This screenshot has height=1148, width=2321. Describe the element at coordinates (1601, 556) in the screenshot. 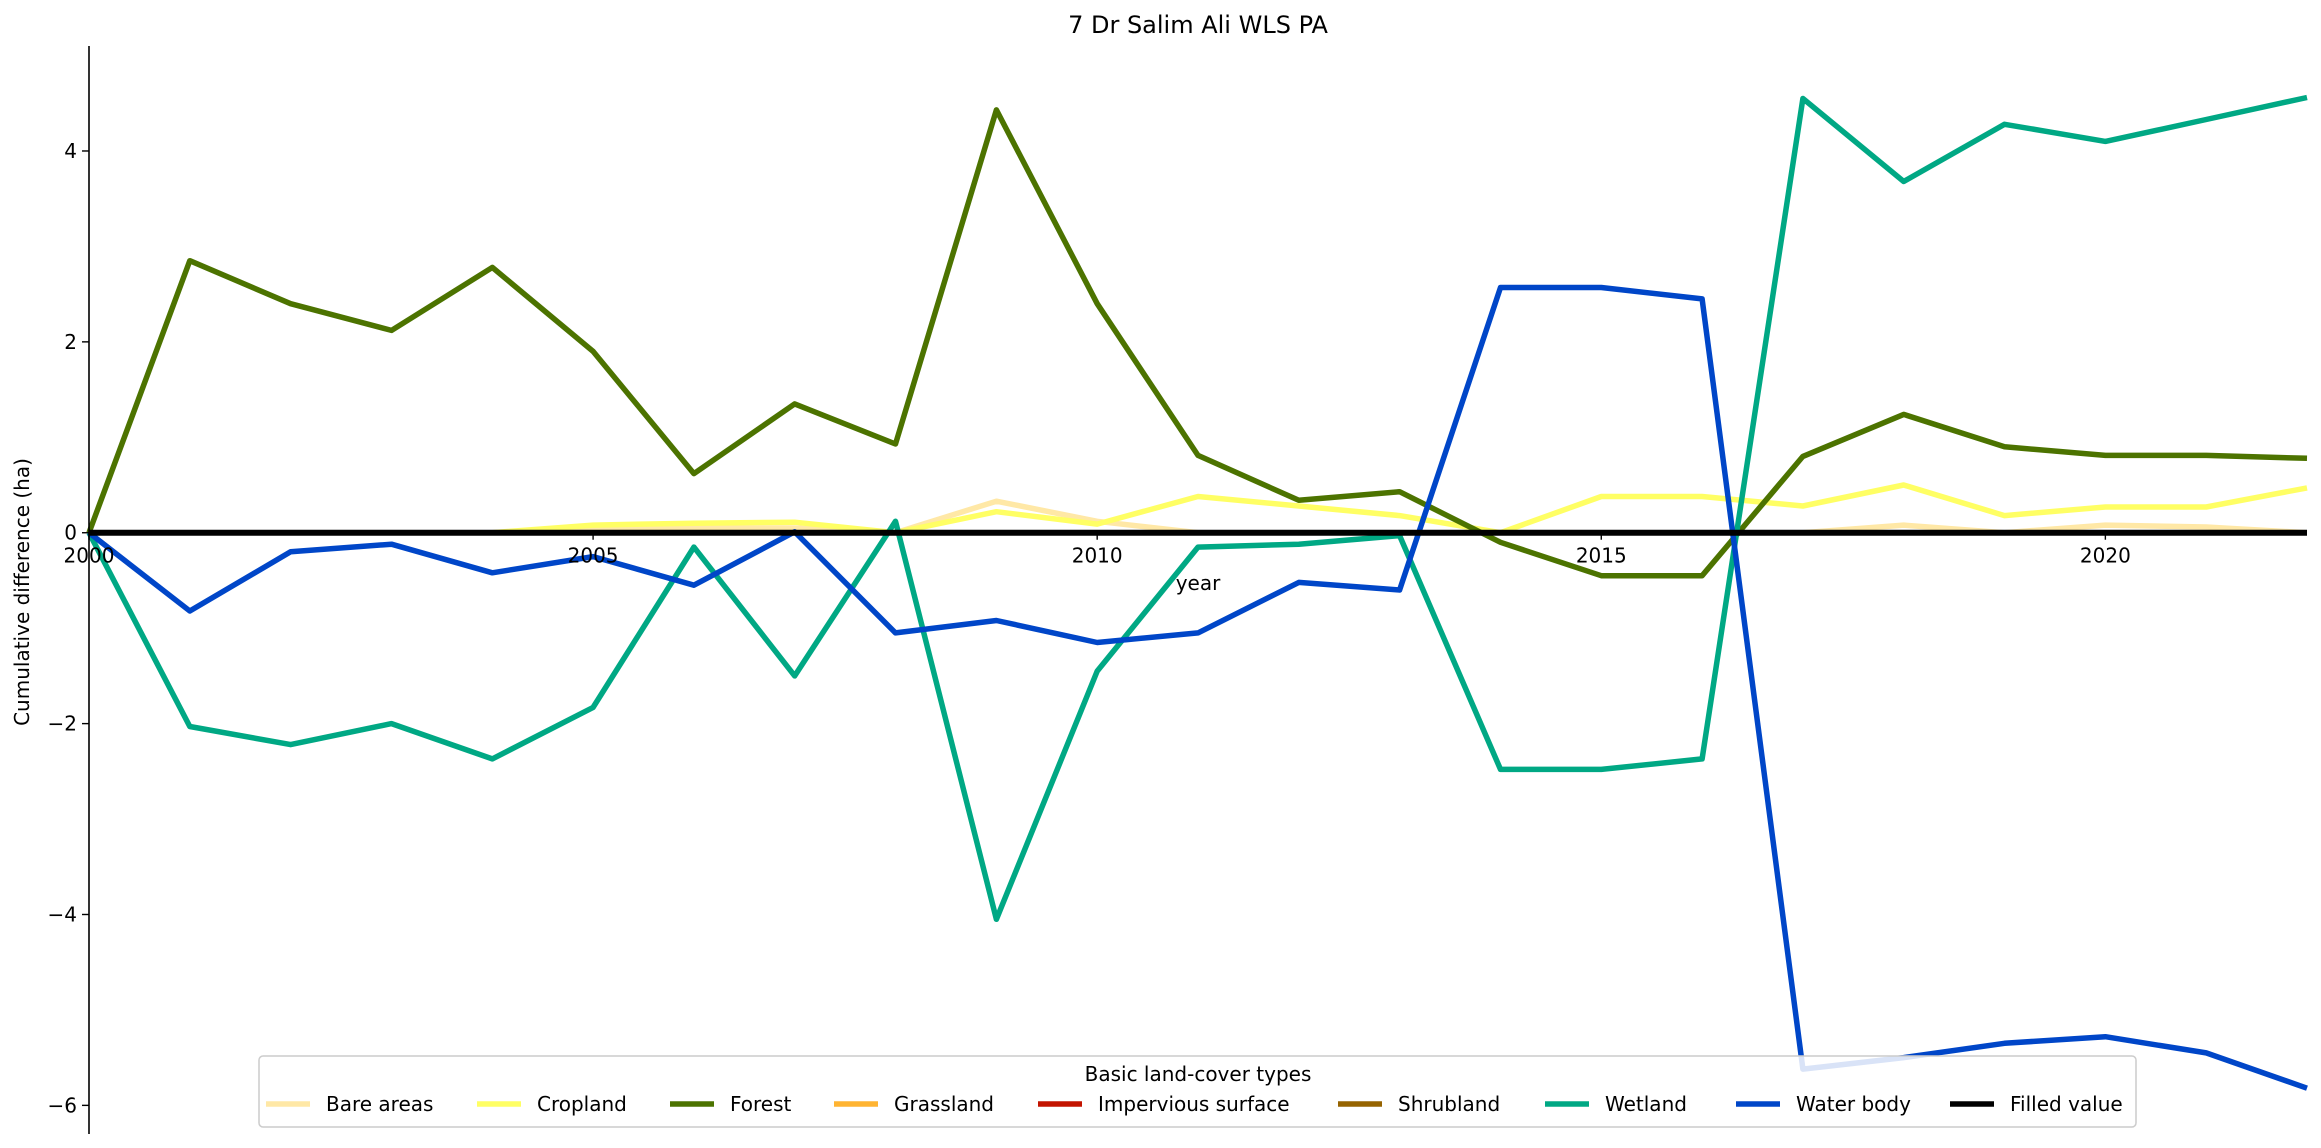

I see `x-tick-label: 2015` at that location.